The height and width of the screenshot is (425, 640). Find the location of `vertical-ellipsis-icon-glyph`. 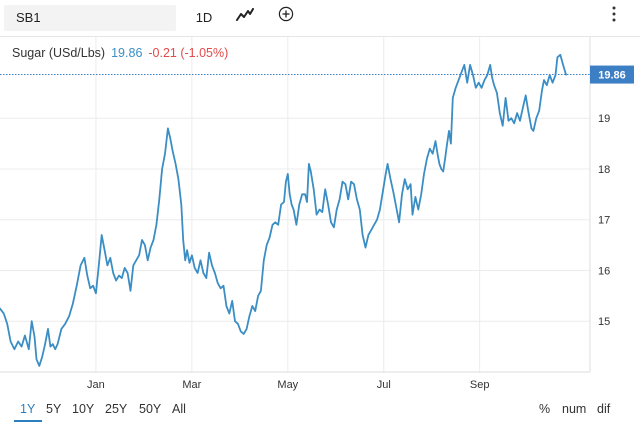

vertical-ellipsis-icon-glyph is located at coordinates (614, 14).